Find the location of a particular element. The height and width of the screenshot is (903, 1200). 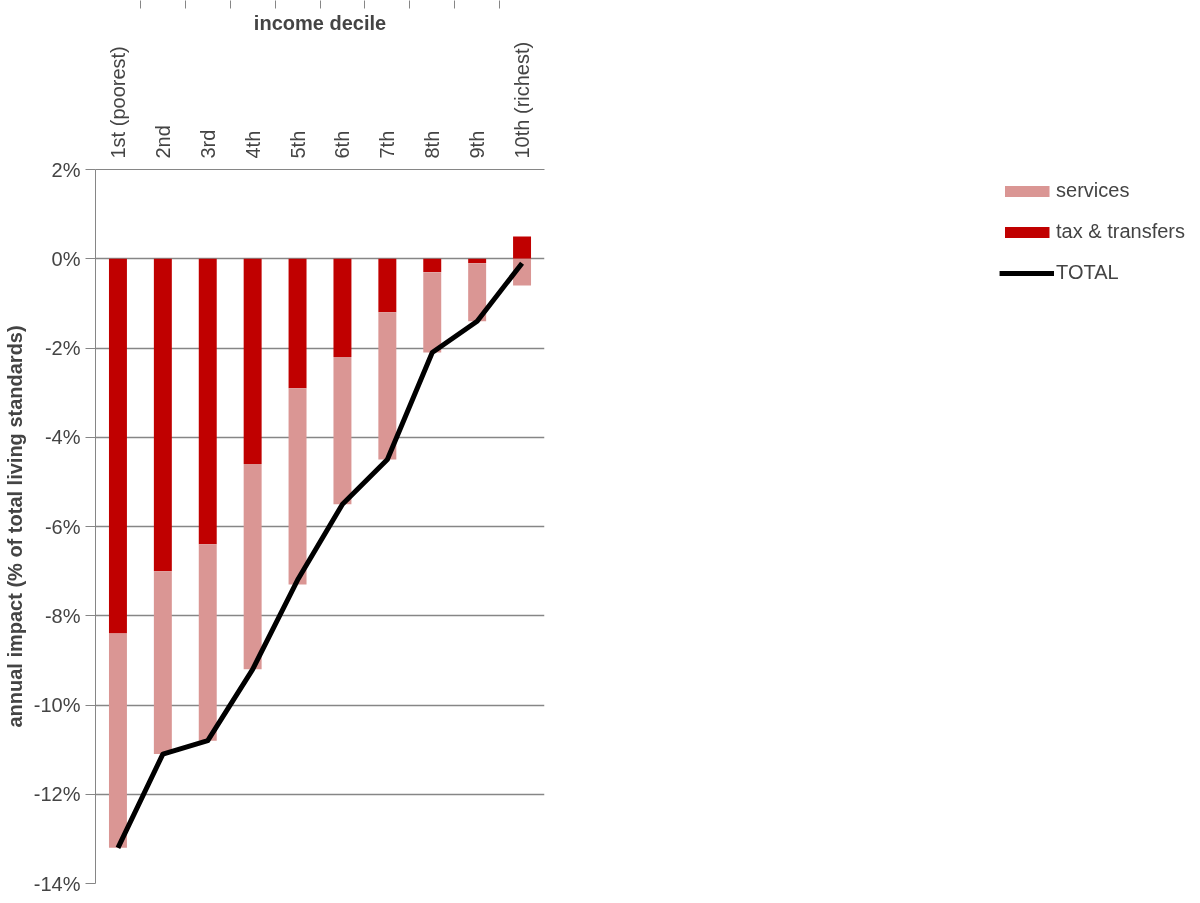

legend-label: services is located at coordinates (1093, 190).